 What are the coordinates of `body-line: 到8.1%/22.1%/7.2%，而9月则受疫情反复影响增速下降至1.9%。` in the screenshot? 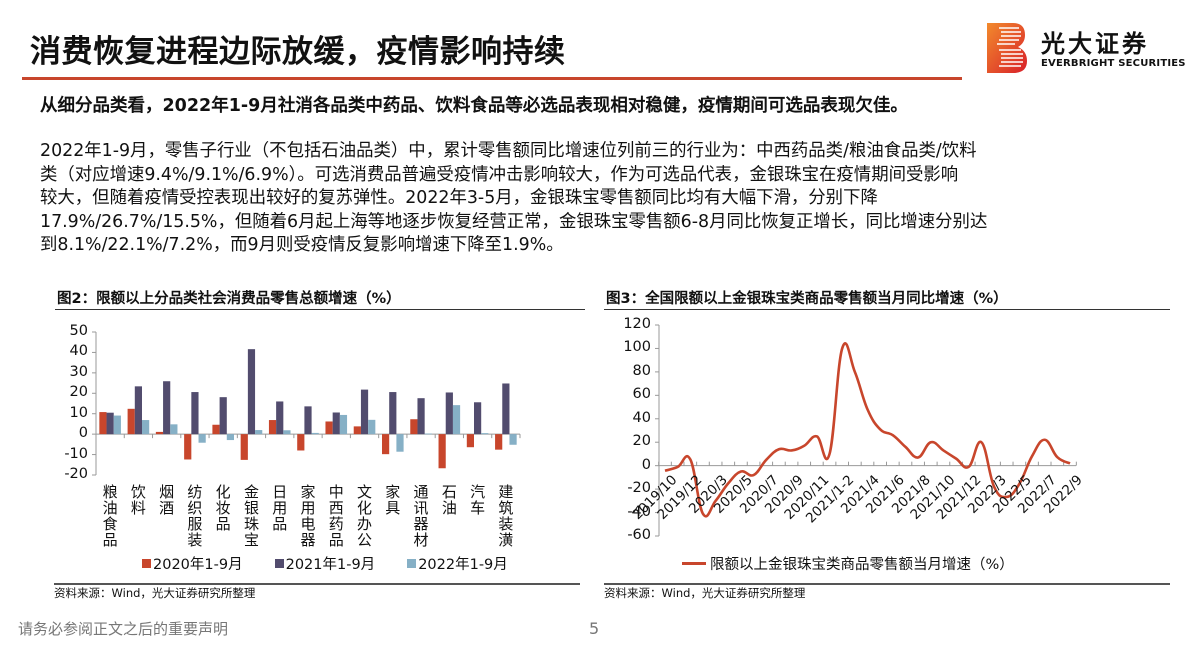 It's located at (302, 245).